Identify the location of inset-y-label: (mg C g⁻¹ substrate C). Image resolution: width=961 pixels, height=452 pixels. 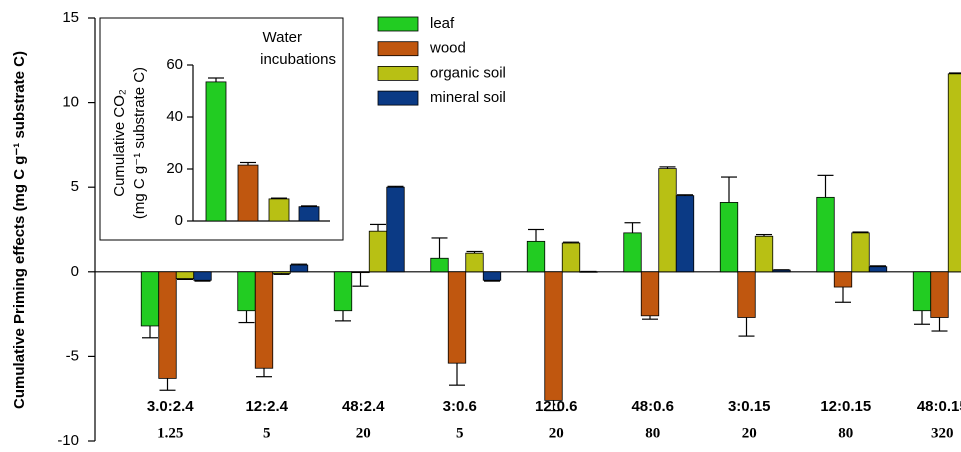
(139, 143).